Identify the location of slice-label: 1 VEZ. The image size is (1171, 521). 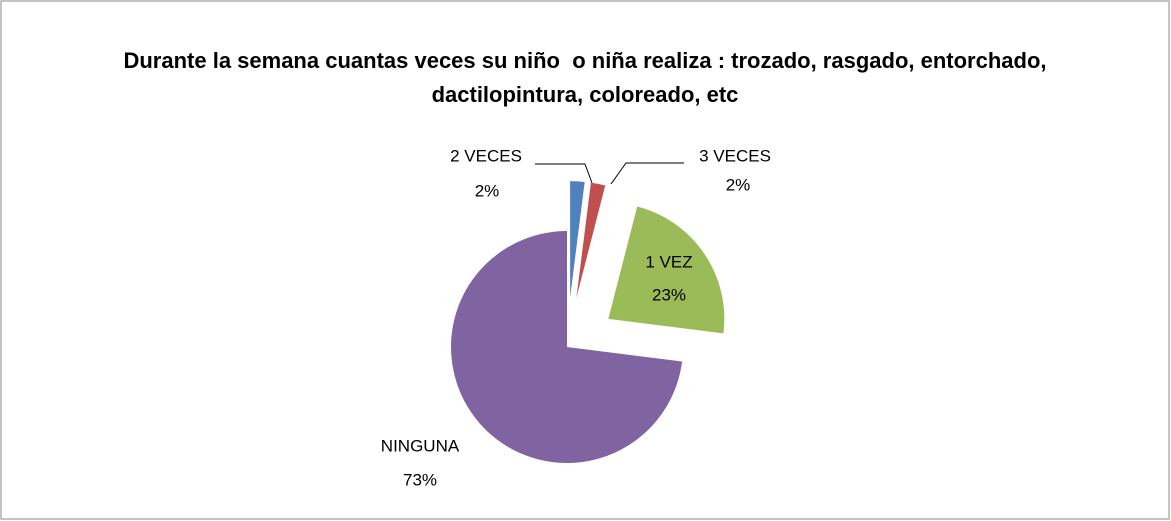
(668, 261).